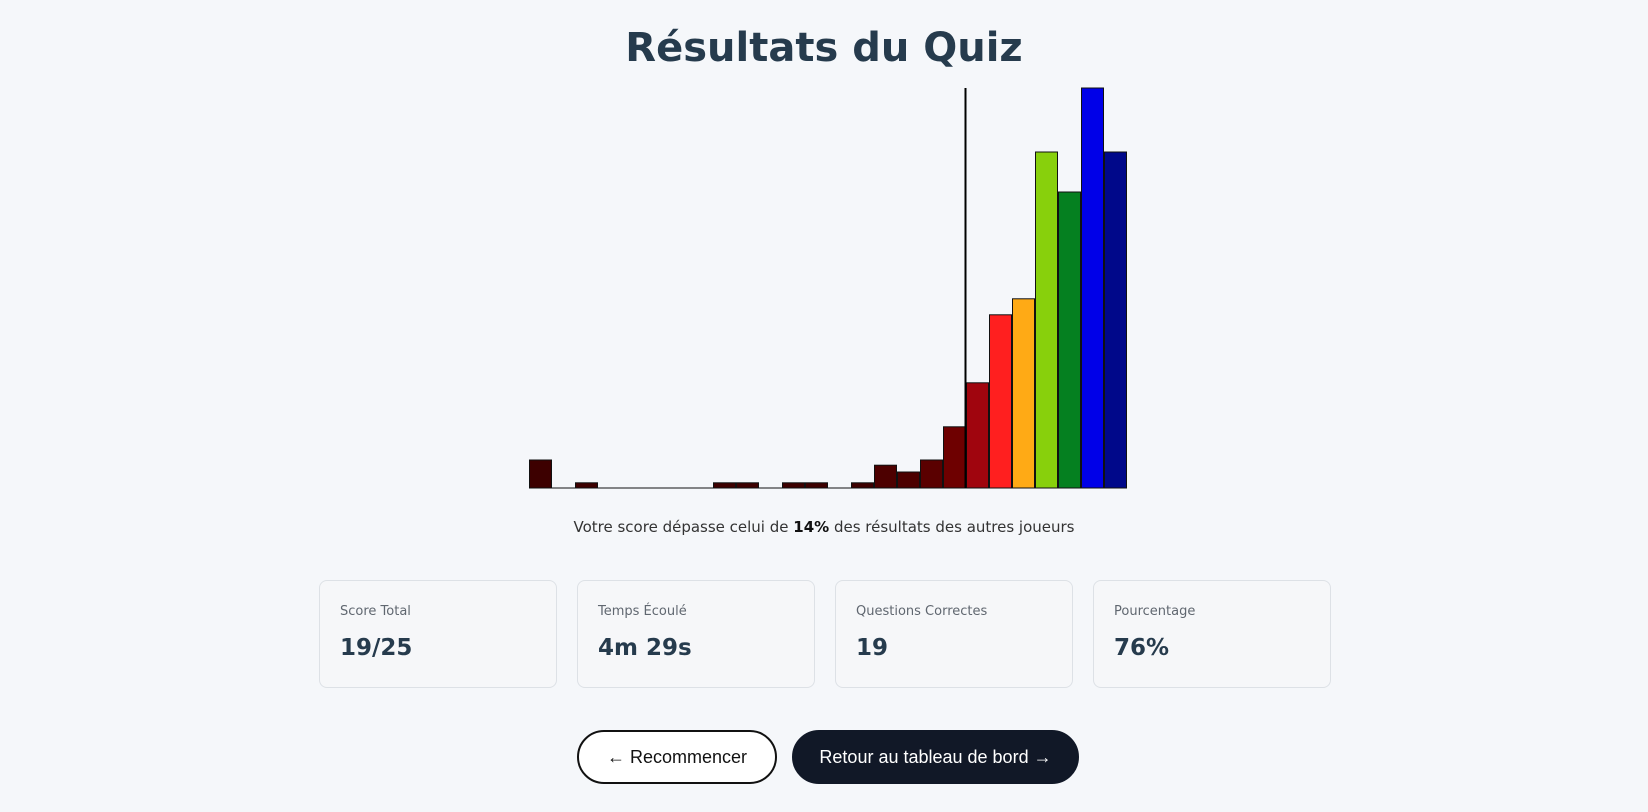 Image resolution: width=1648 pixels, height=812 pixels. Describe the element at coordinates (872, 648) in the screenshot. I see `stat-value: 19` at that location.